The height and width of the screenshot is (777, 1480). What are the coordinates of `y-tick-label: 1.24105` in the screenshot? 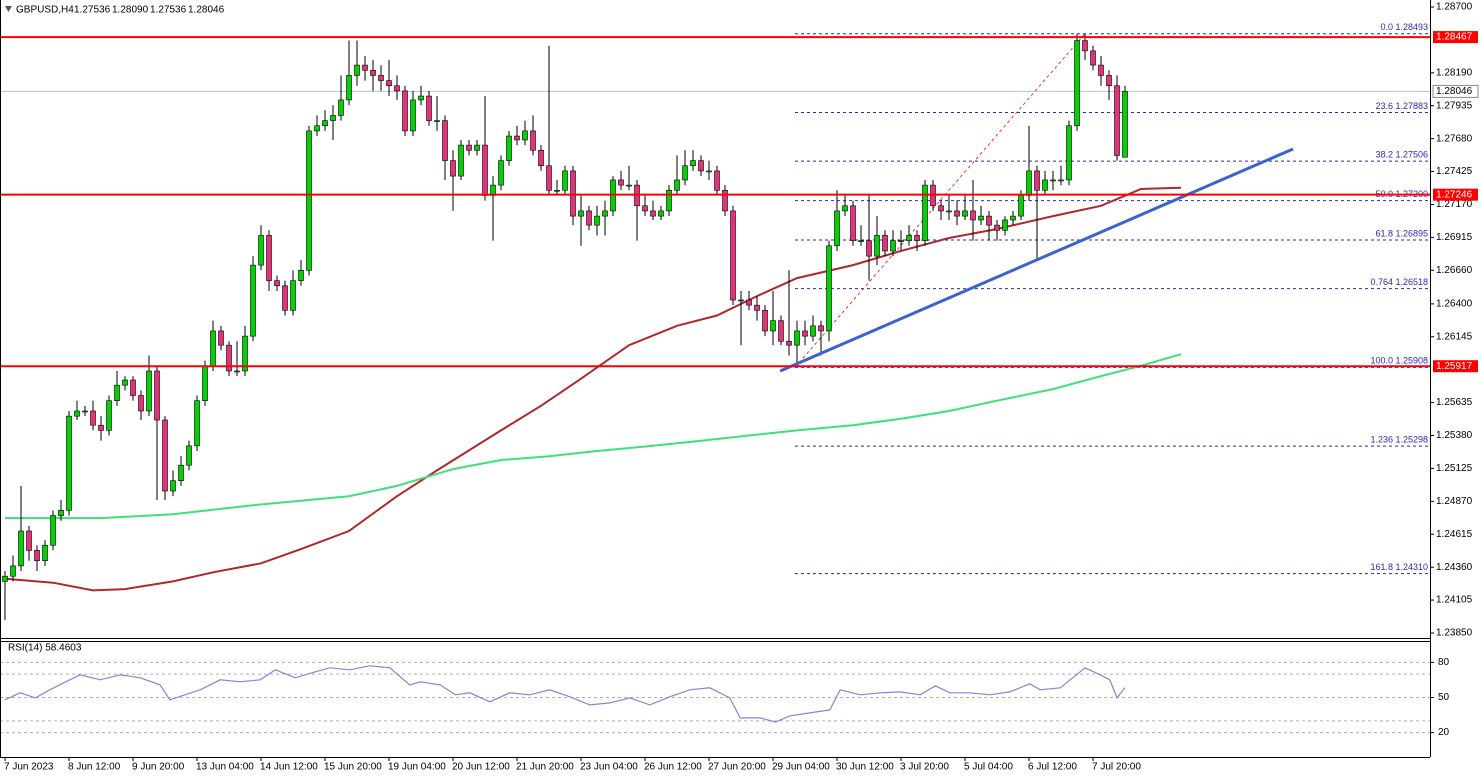 It's located at (1454, 600).